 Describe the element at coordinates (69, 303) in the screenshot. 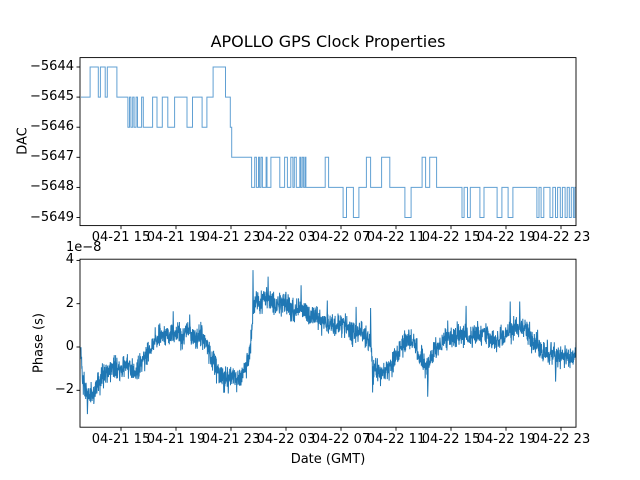

I see `phase-y-tick-label: 2` at that location.